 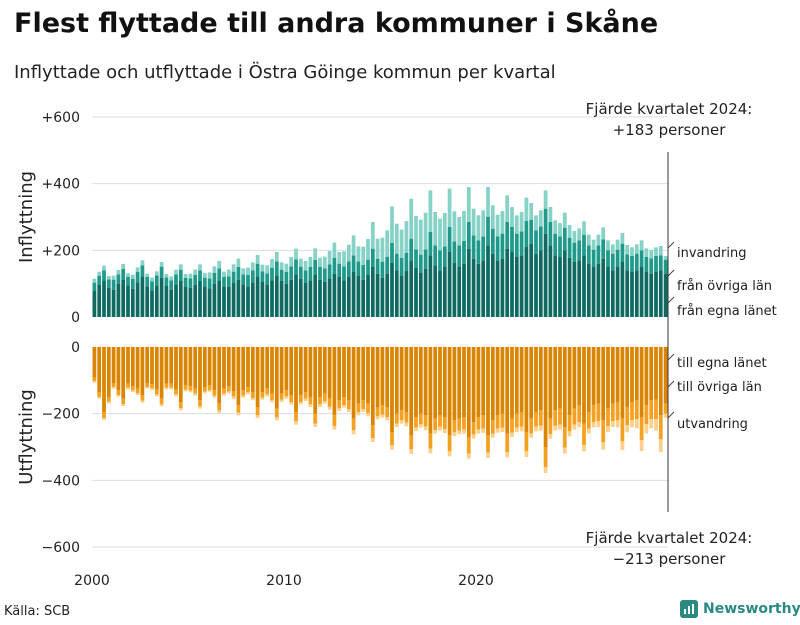 I want to click on legend-label-in: invandring, so click(x=711, y=253).